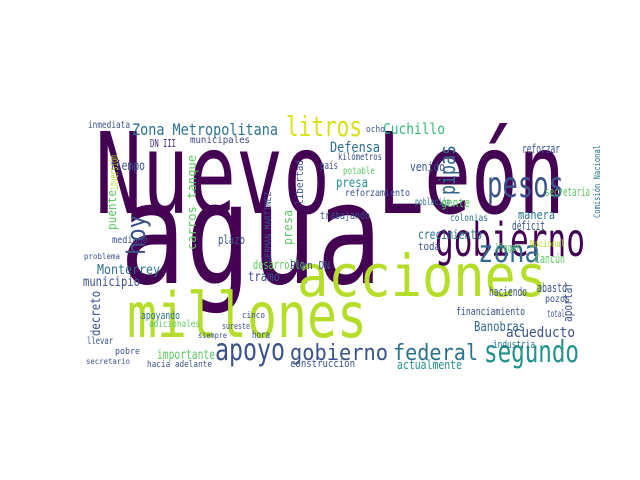 The height and width of the screenshot is (480, 640). I want to click on word: carros tanque, so click(192, 202).